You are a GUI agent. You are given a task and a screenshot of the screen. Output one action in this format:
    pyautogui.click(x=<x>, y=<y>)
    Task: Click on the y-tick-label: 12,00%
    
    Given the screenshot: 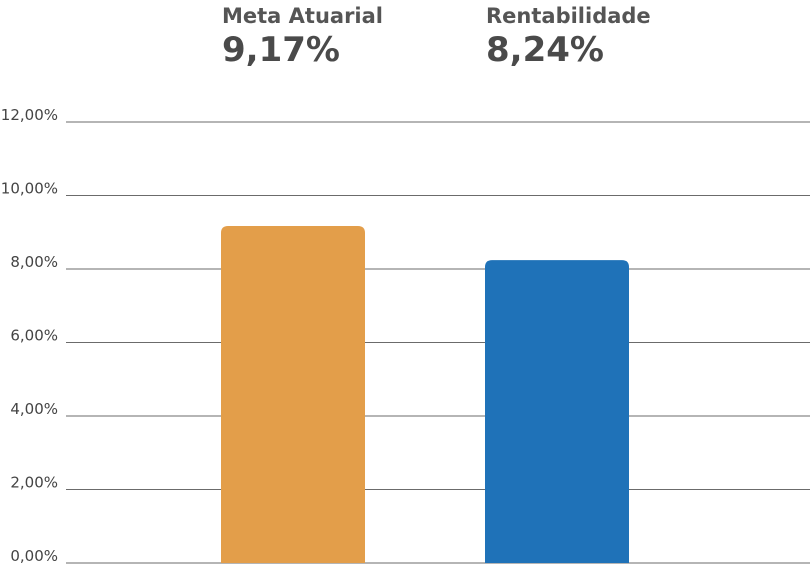 What is the action you would take?
    pyautogui.click(x=29, y=115)
    